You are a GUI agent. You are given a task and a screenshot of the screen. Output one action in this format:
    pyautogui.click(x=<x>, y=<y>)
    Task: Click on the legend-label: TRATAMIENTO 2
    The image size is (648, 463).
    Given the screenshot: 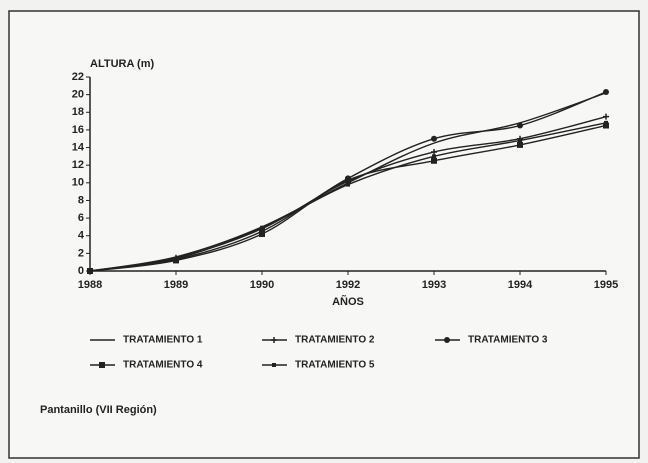 What is the action you would take?
    pyautogui.click(x=335, y=340)
    